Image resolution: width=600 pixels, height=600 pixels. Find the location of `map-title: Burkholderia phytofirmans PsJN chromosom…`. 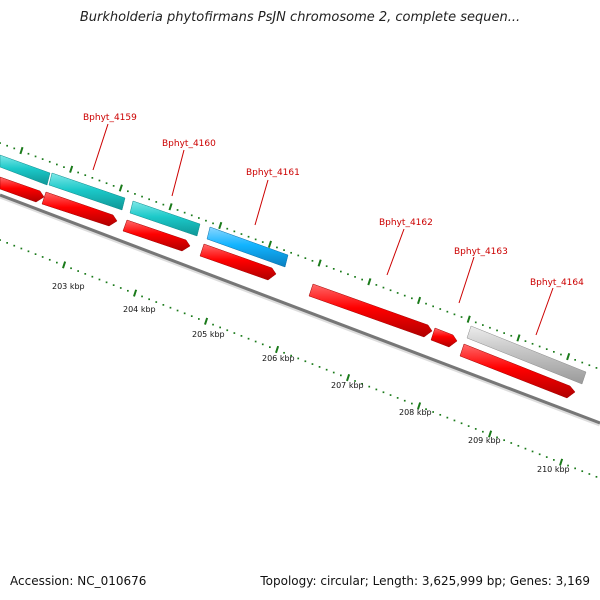

map-title: Burkholderia phytofirmans PsJN chromosom… is located at coordinates (300, 17).